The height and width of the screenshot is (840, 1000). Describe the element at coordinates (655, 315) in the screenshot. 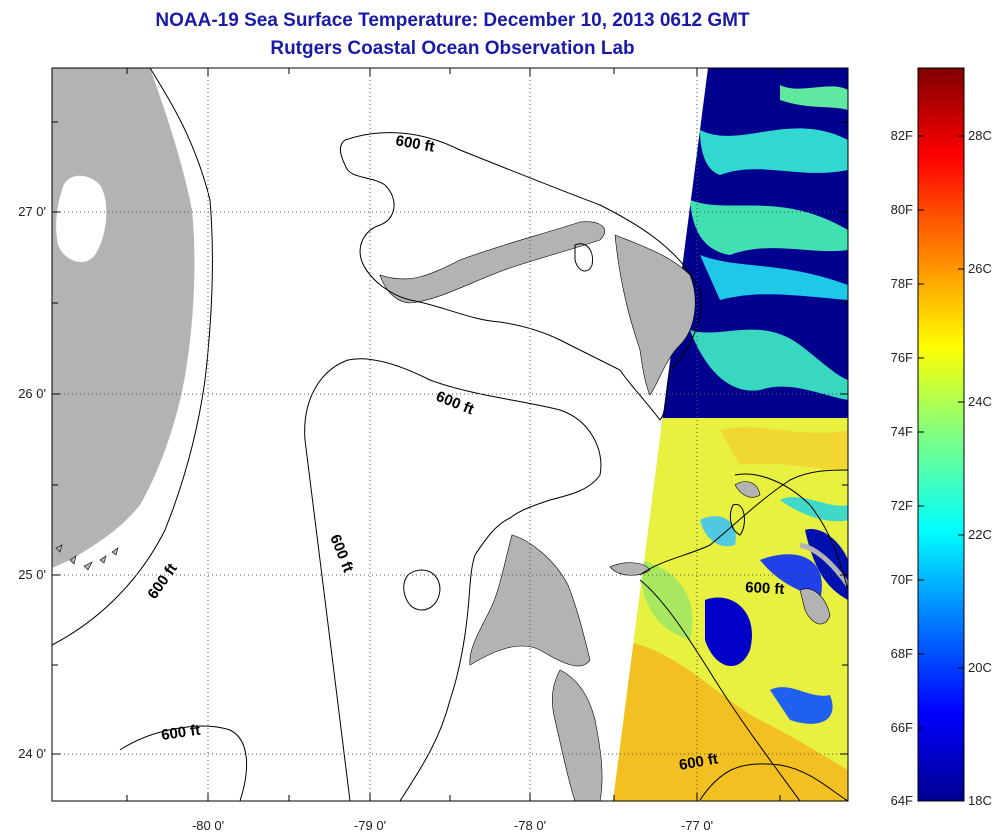

I see `abaco-land` at that location.